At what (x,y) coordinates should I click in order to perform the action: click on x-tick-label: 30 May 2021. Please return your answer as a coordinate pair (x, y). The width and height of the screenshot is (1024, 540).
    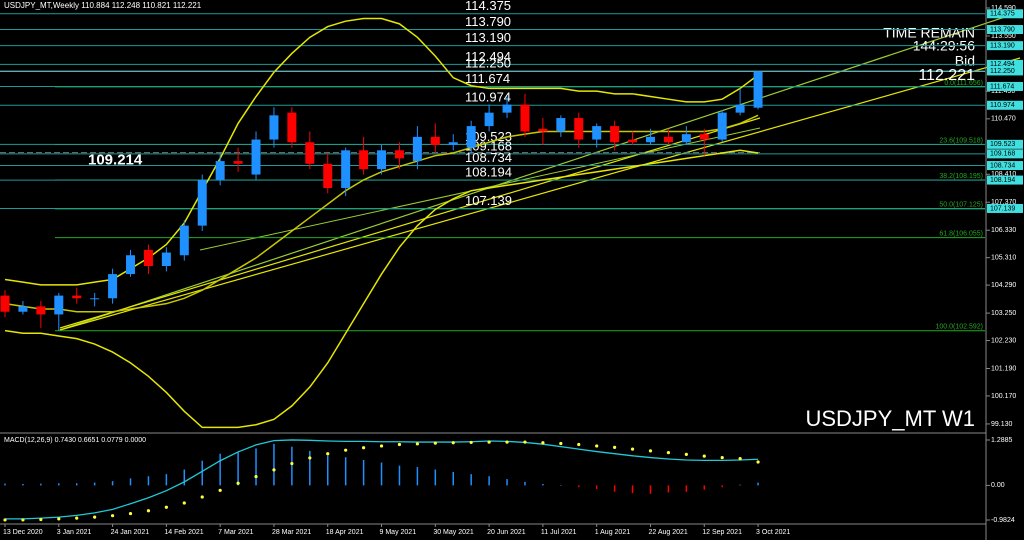
    Looking at the image, I should click on (453, 532).